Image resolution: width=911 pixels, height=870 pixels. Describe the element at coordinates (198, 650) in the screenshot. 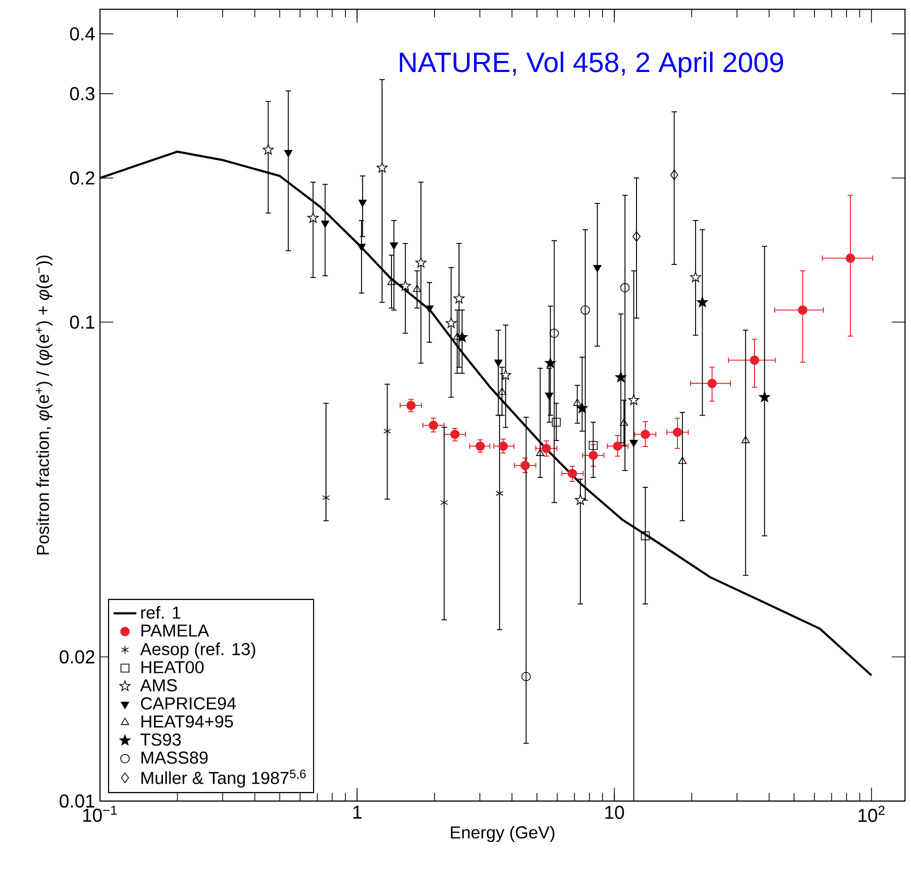

I see `legend-label: Aesop (ref. 13)` at that location.